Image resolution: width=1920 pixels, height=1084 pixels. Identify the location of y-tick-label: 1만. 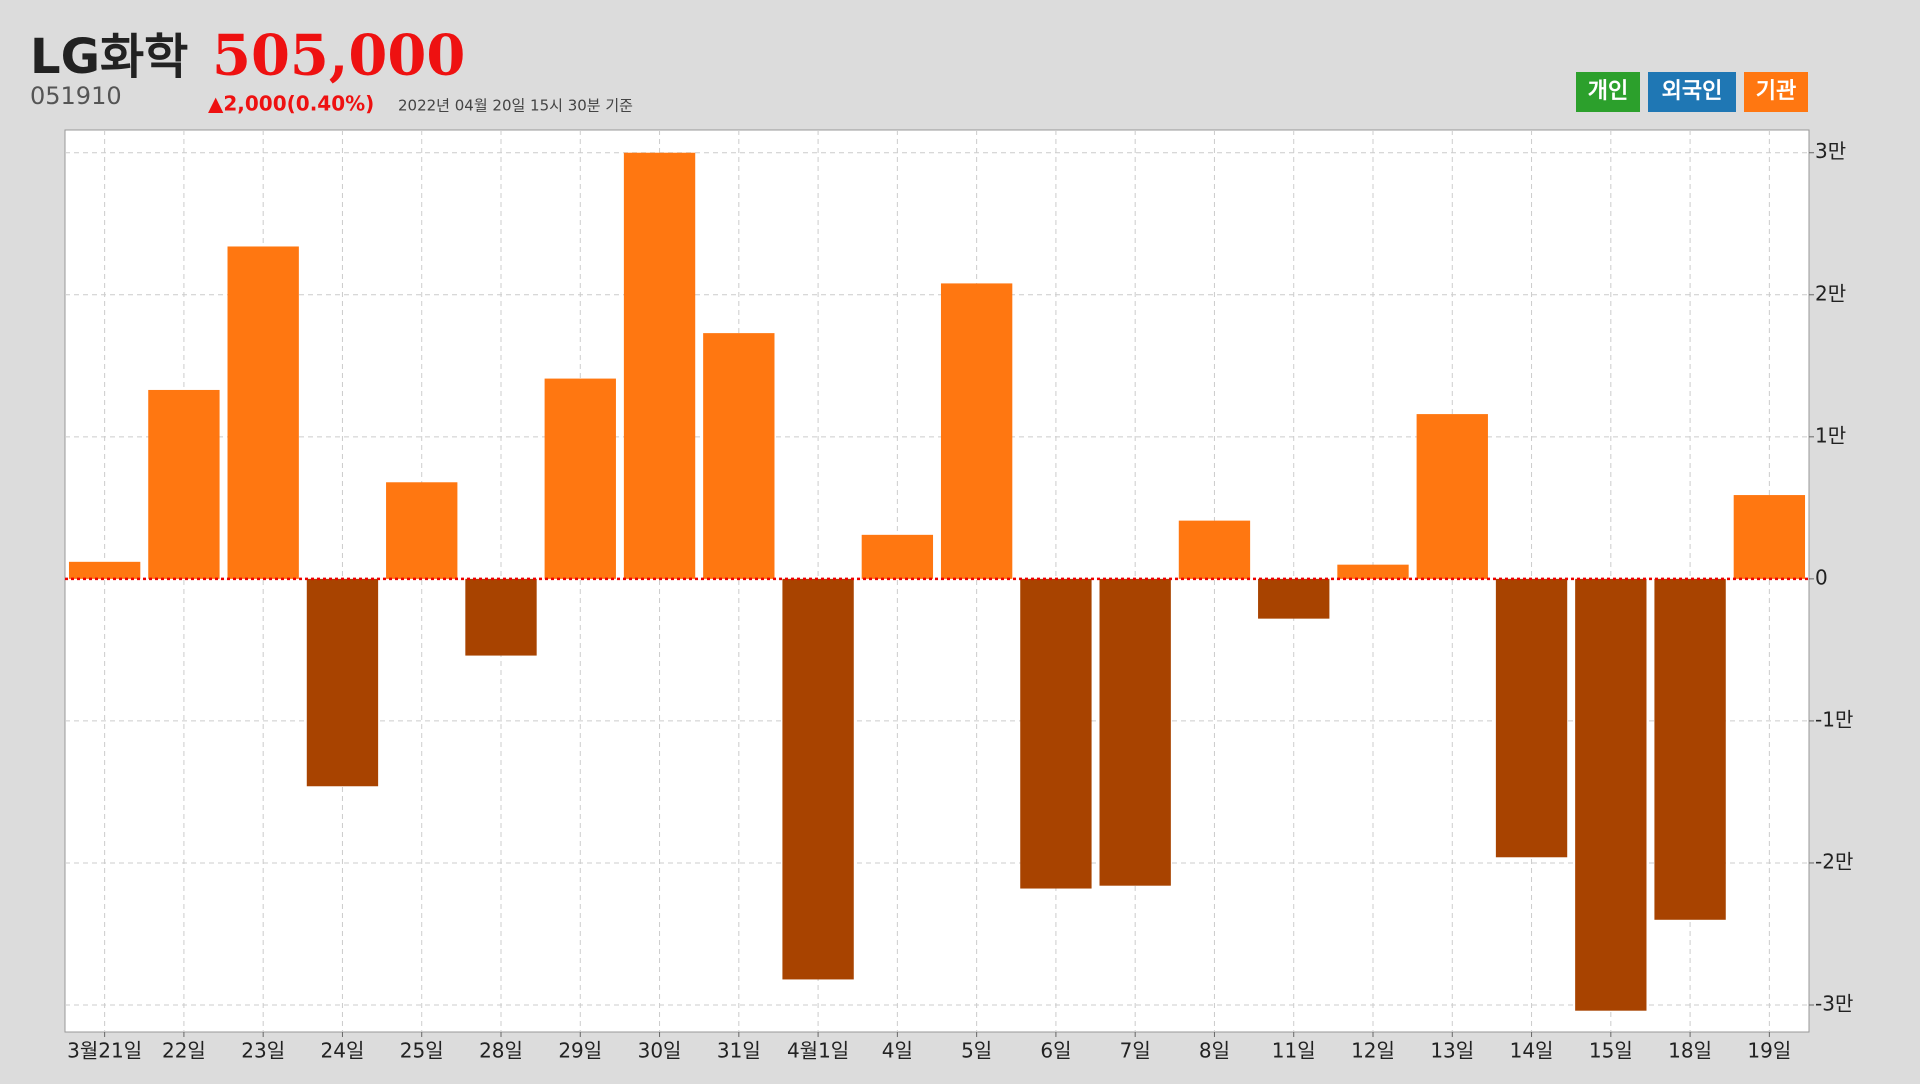
(1830, 435).